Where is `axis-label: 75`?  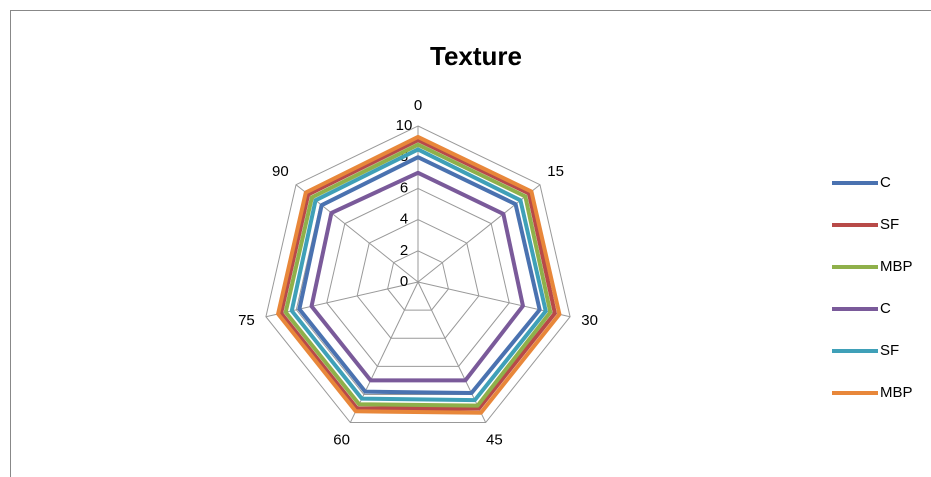 axis-label: 75 is located at coordinates (246, 320).